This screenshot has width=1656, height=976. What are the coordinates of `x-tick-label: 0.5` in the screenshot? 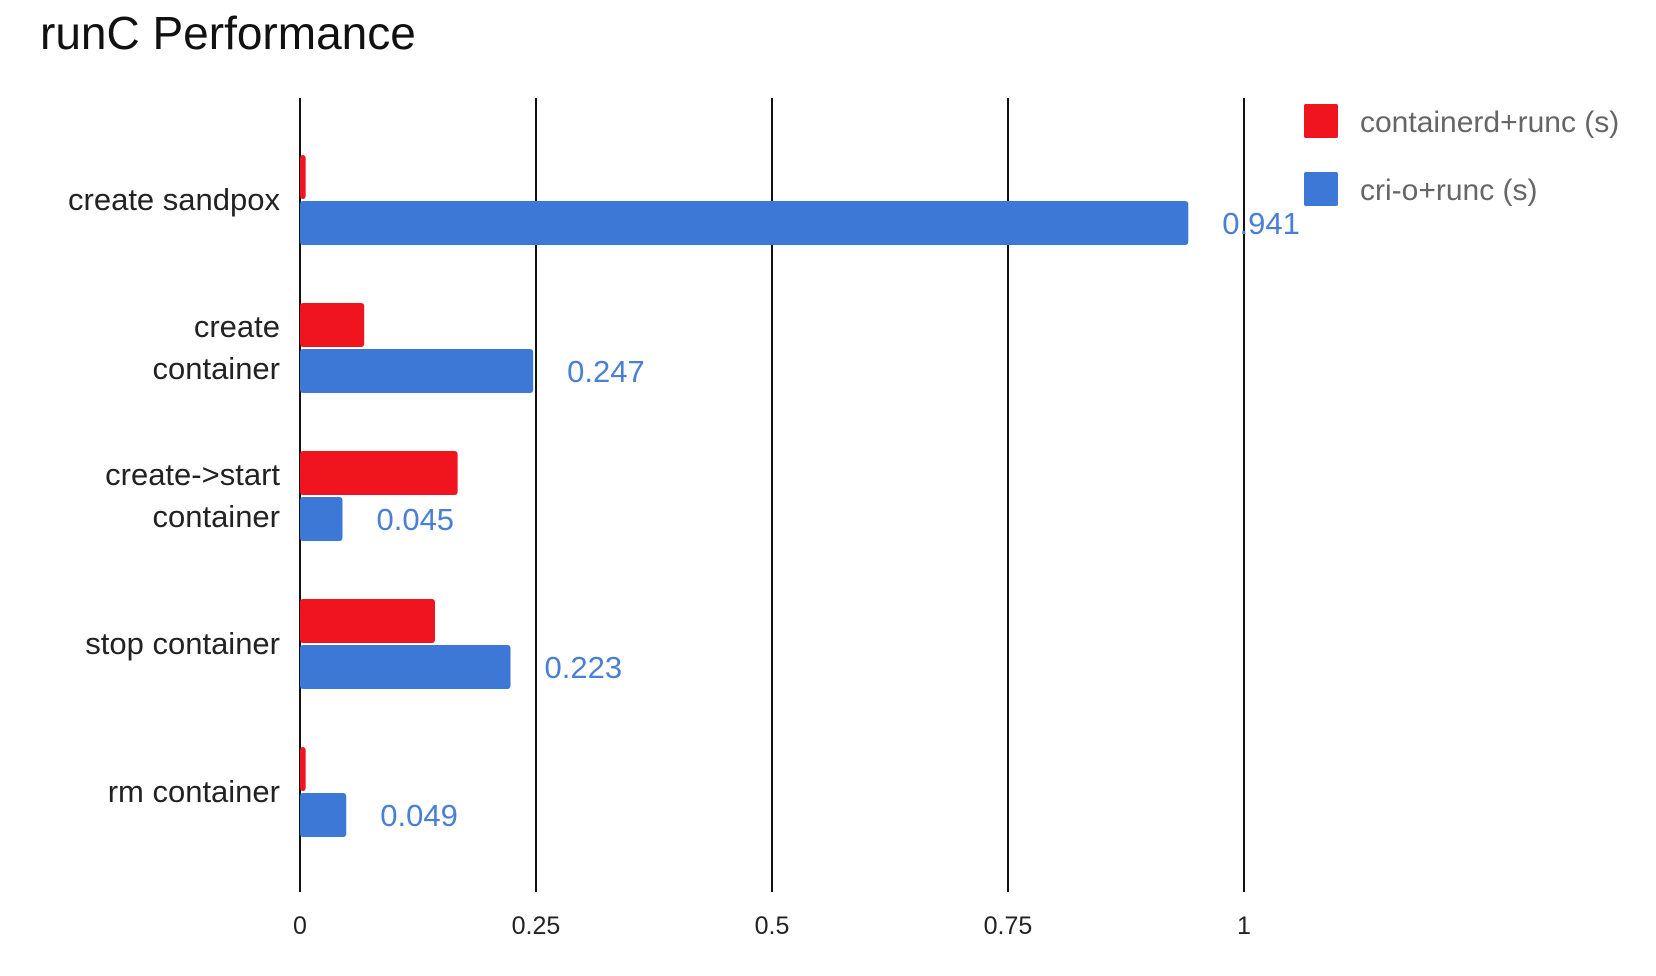 It's located at (772, 926).